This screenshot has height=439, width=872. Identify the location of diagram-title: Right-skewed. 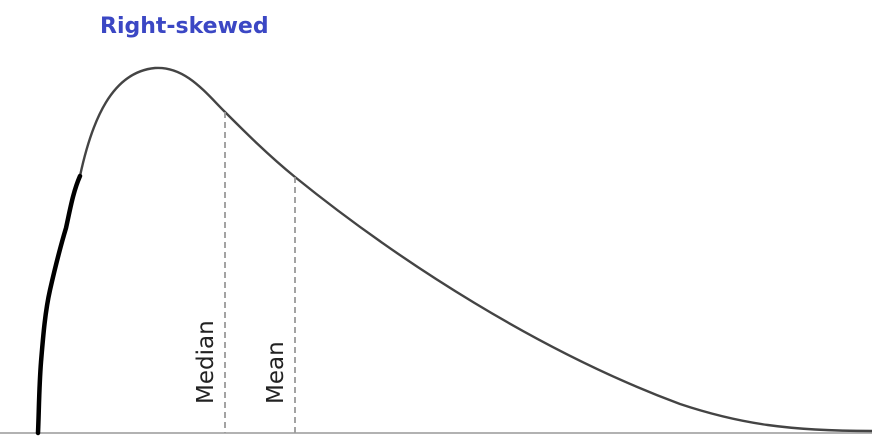
(184, 26).